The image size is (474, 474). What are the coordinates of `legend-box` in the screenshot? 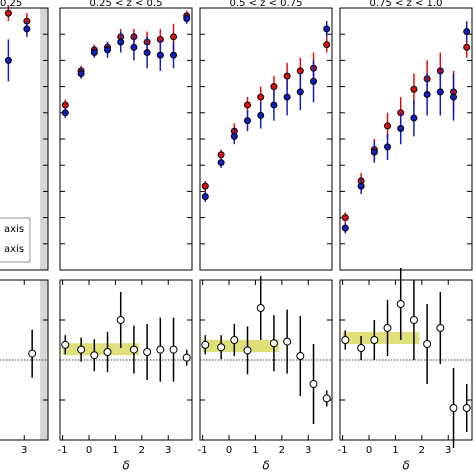 It's located at (15, 240).